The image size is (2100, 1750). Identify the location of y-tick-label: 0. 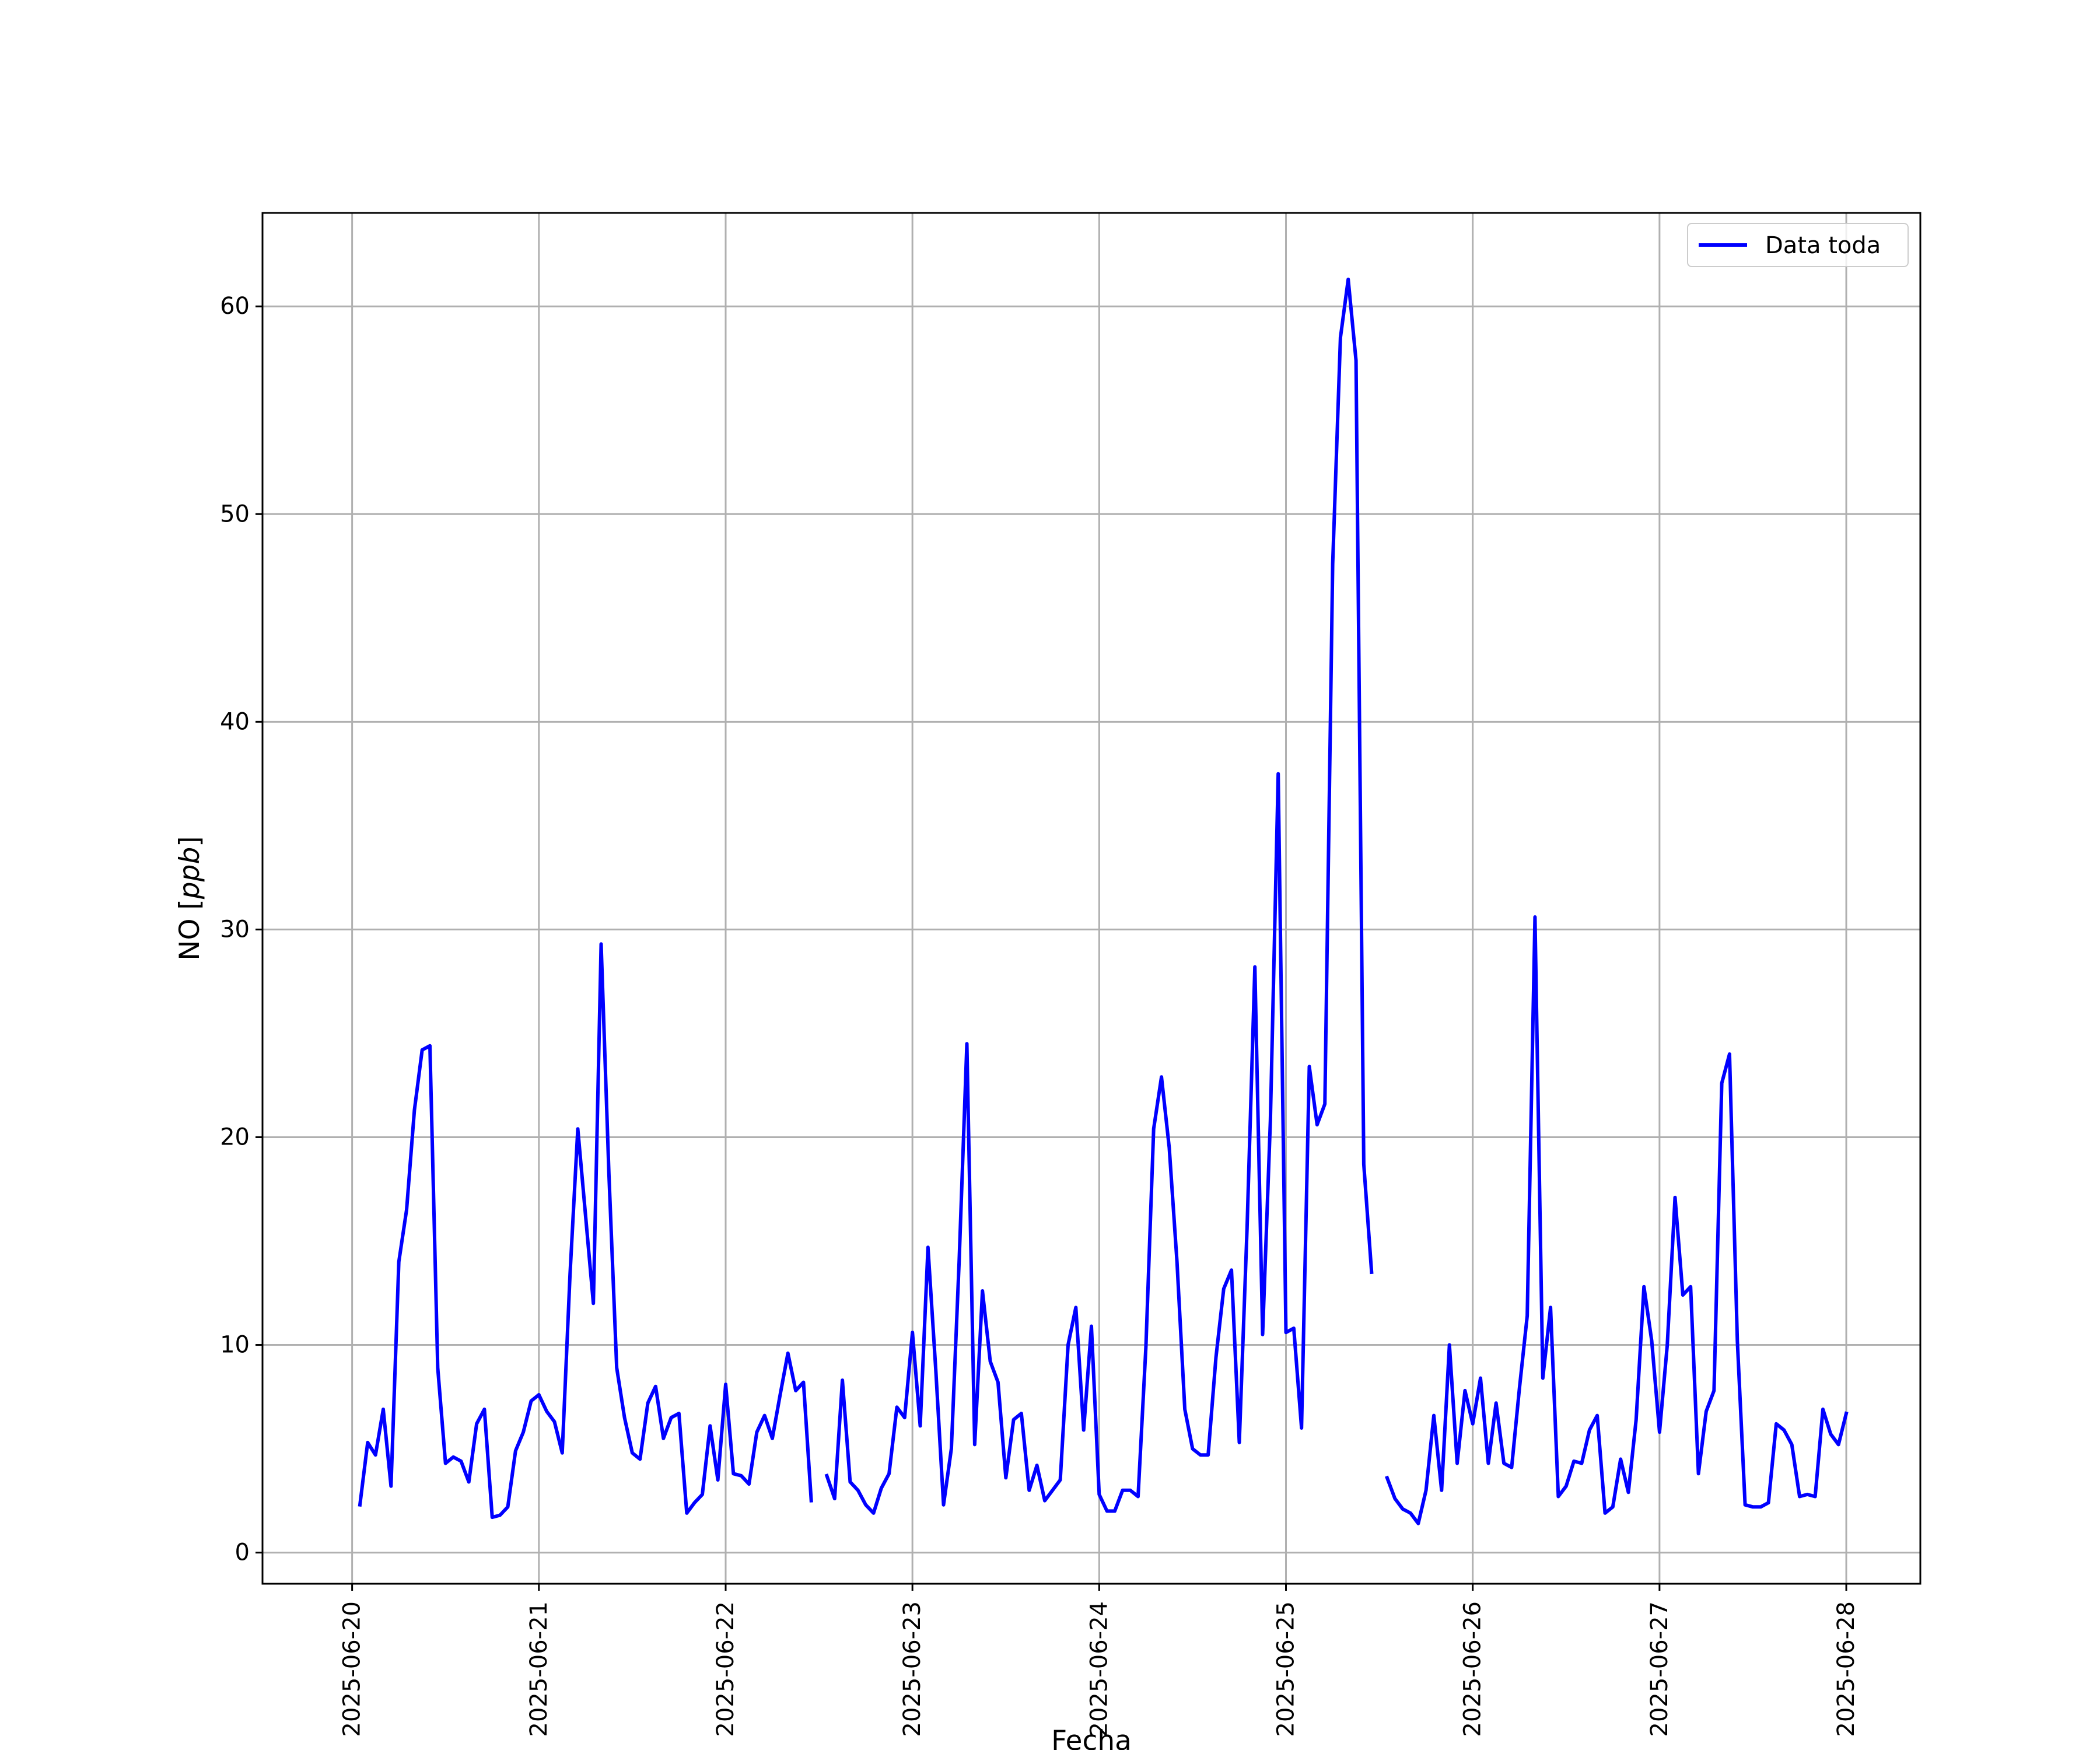
(242, 1552).